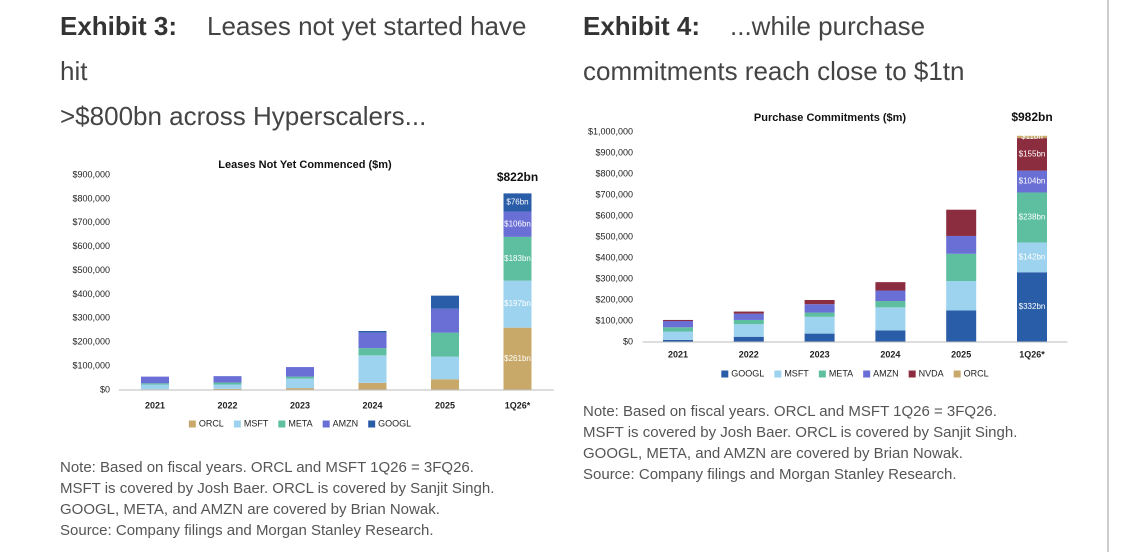 The width and height of the screenshot is (1126, 552). I want to click on chart-title: Leases Not Yet Commenced ($m), so click(305, 165).